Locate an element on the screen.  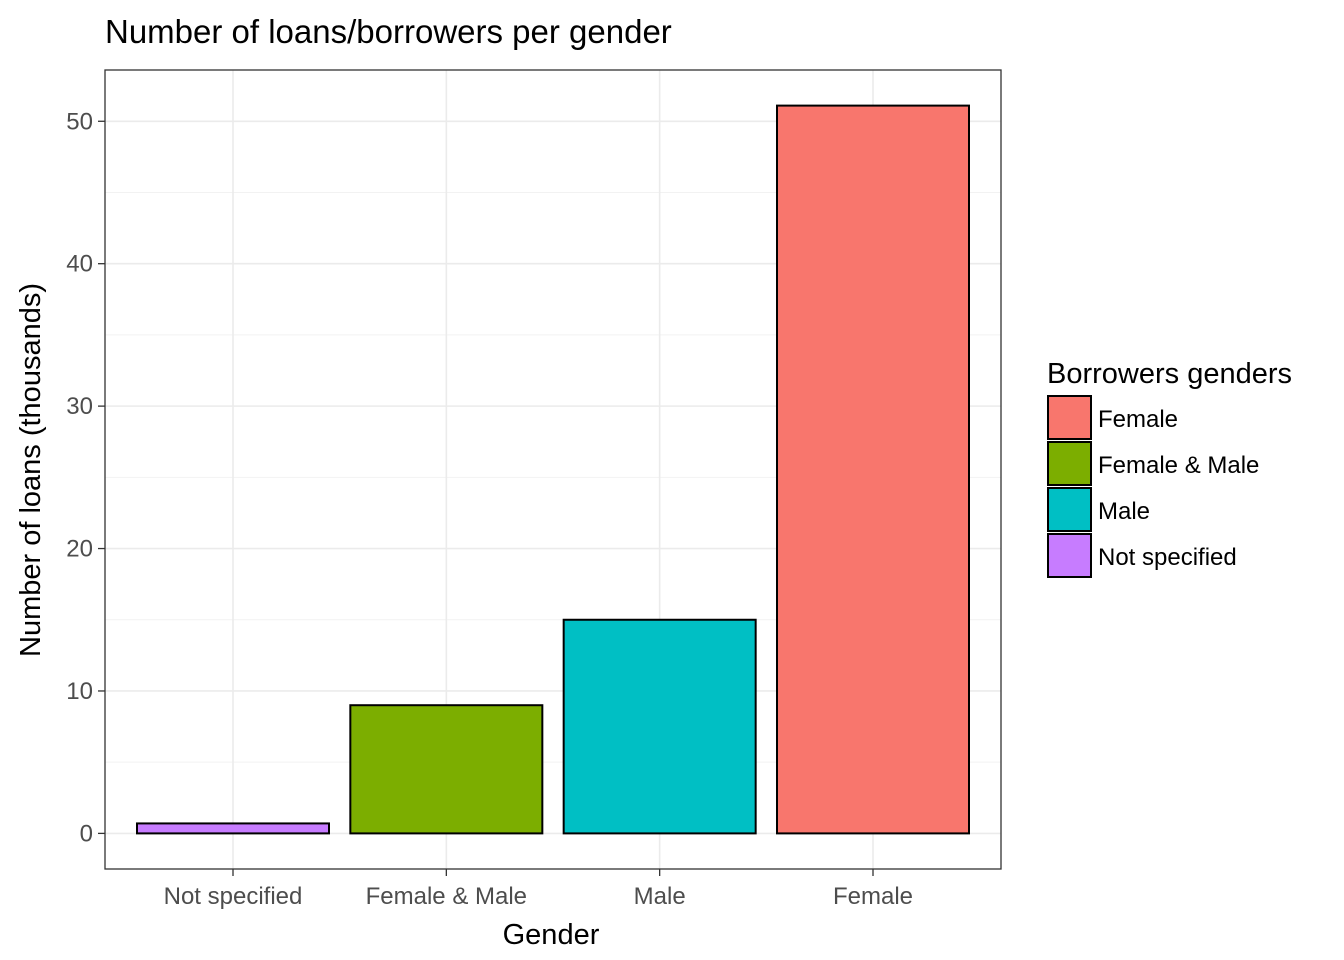
x-tick-label: Female is located at coordinates (873, 896).